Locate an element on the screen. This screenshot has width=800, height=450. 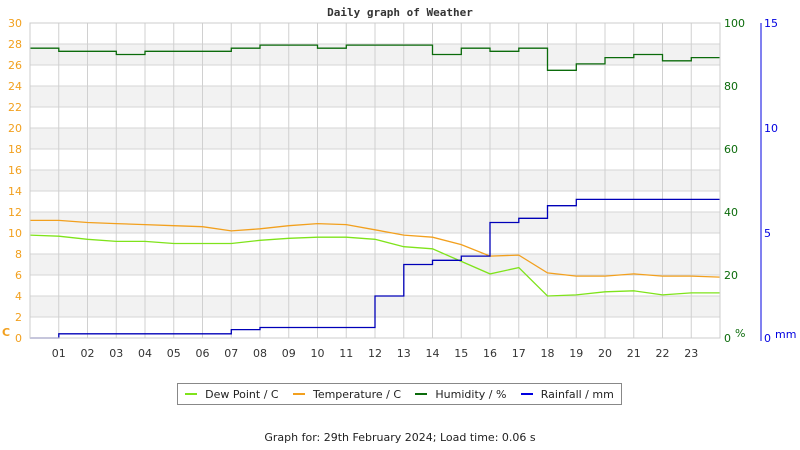
x-axis-tick: 11 is located at coordinates (346, 353).